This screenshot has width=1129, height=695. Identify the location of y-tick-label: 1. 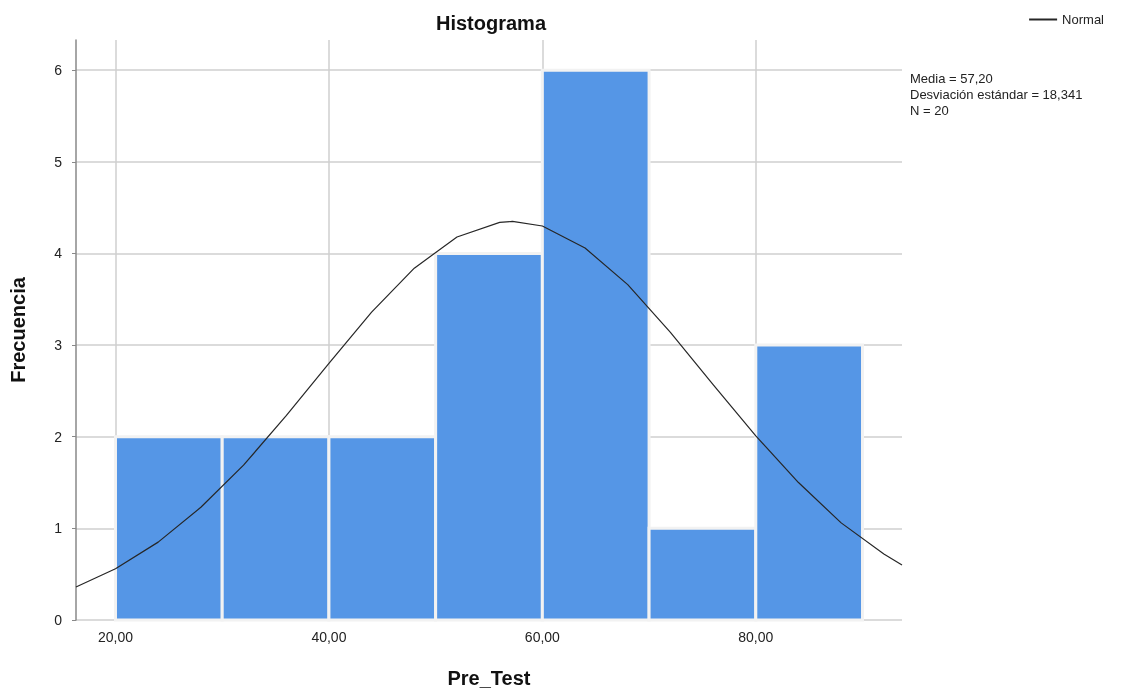
(58, 528).